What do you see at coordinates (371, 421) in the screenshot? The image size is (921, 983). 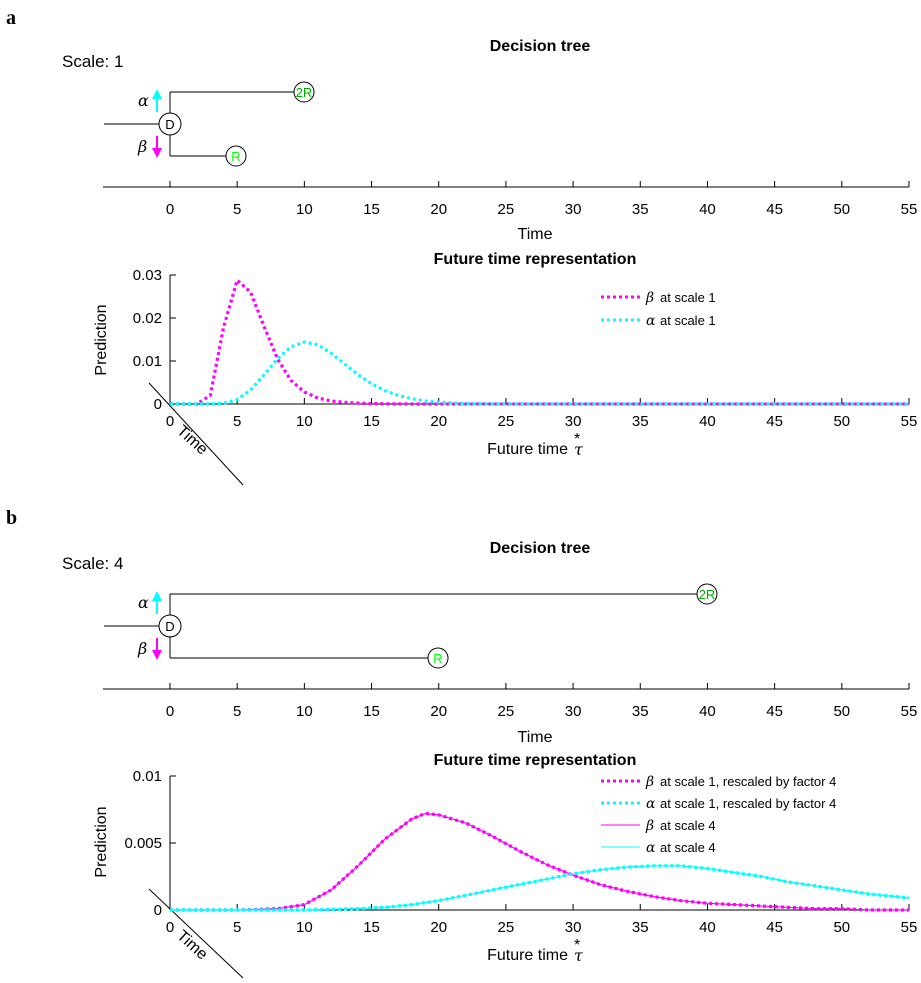 I see `chart-a-xtick-label-15: 15` at bounding box center [371, 421].